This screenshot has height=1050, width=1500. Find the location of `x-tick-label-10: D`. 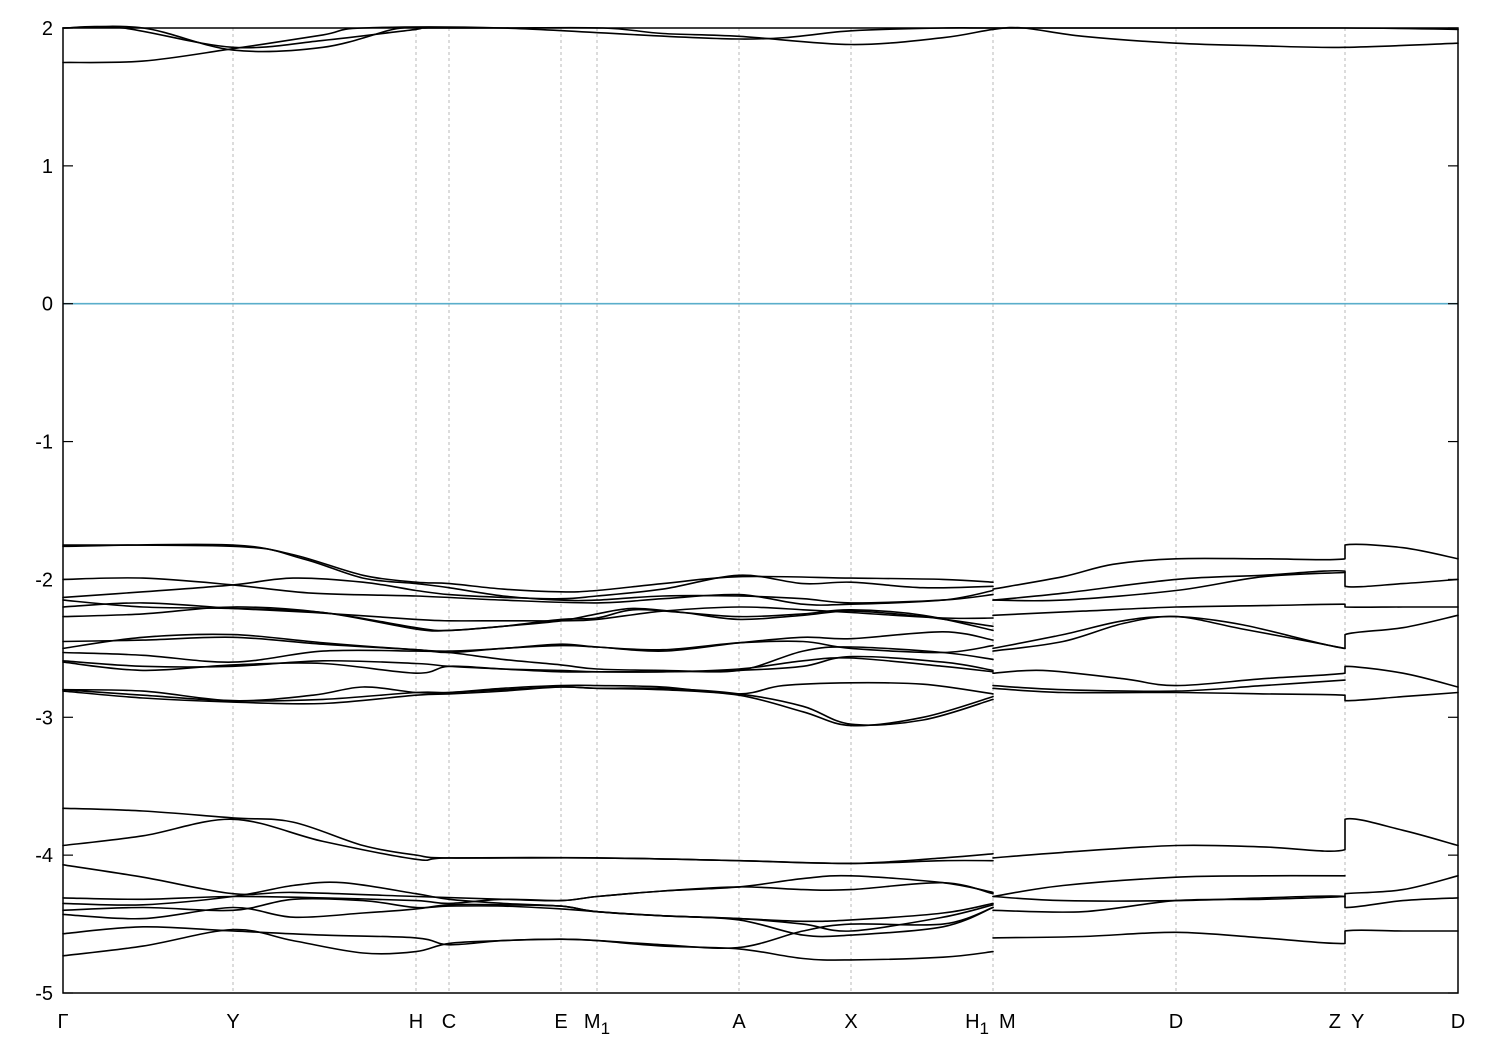

x-tick-label-10: D is located at coordinates (1176, 1022).